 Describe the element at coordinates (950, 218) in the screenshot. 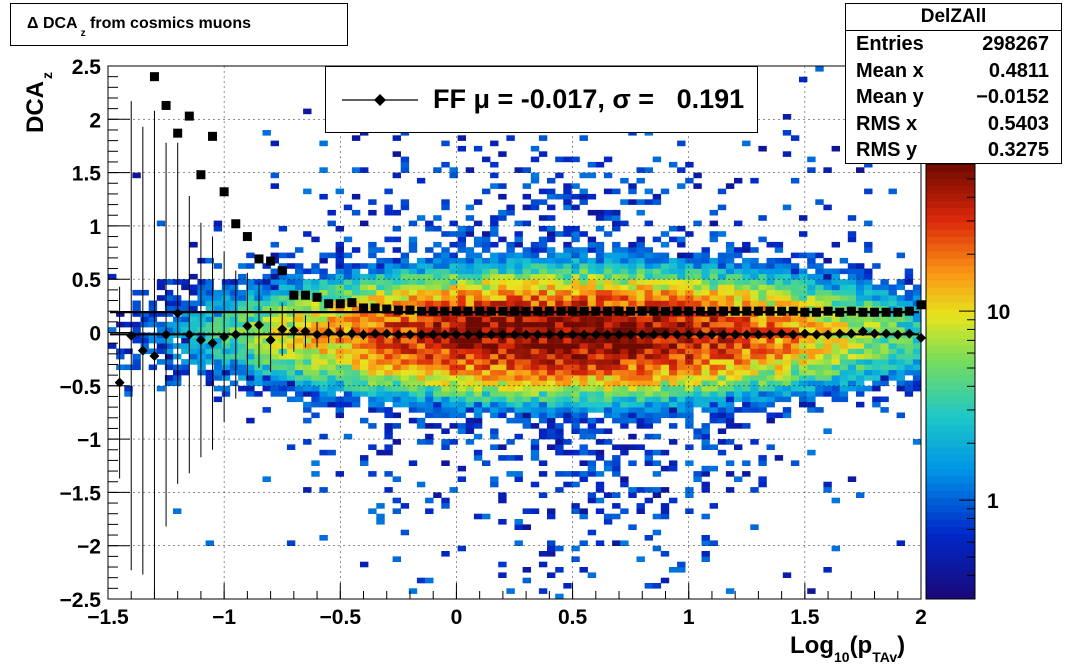

I see `color-scale-segment` at that location.